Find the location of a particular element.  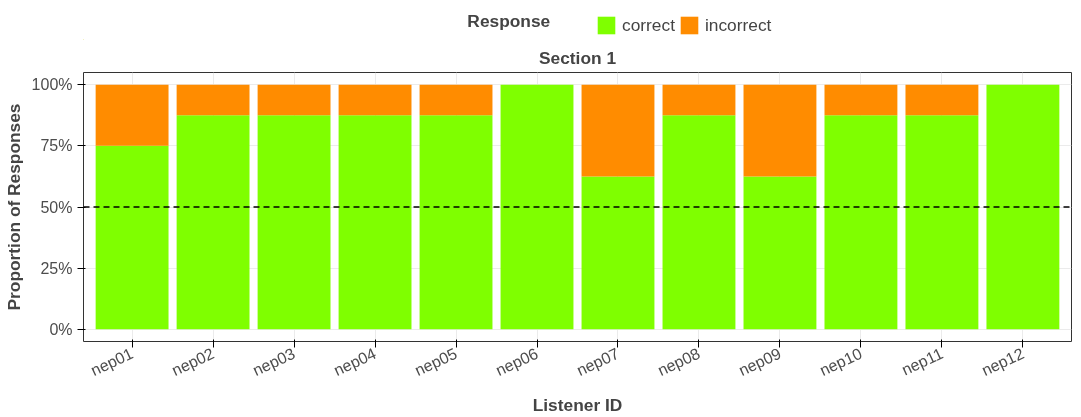

y-tick-label: 25% is located at coordinates (56, 268).